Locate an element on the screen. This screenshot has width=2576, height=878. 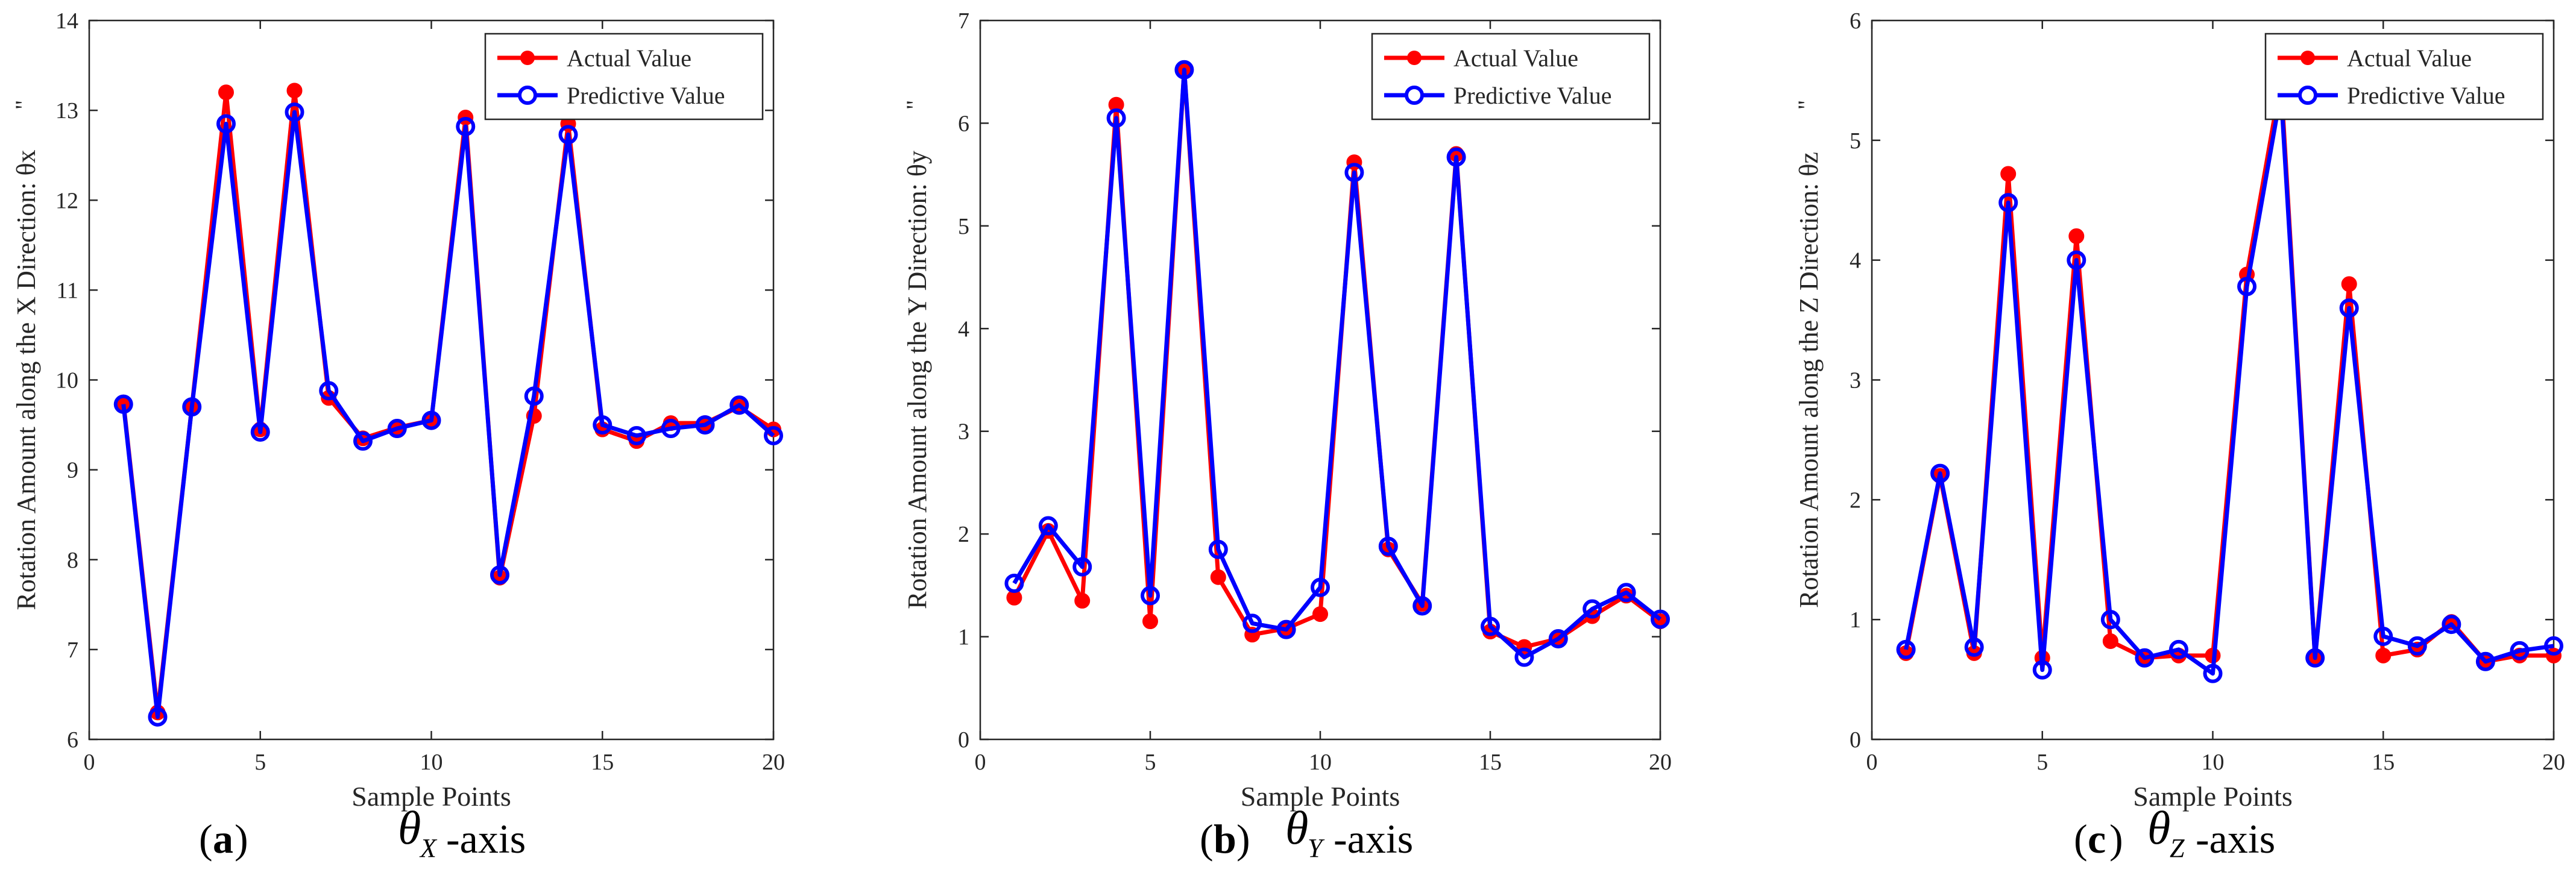
panel-a-y-tick-label: 6 is located at coordinates (72, 740).